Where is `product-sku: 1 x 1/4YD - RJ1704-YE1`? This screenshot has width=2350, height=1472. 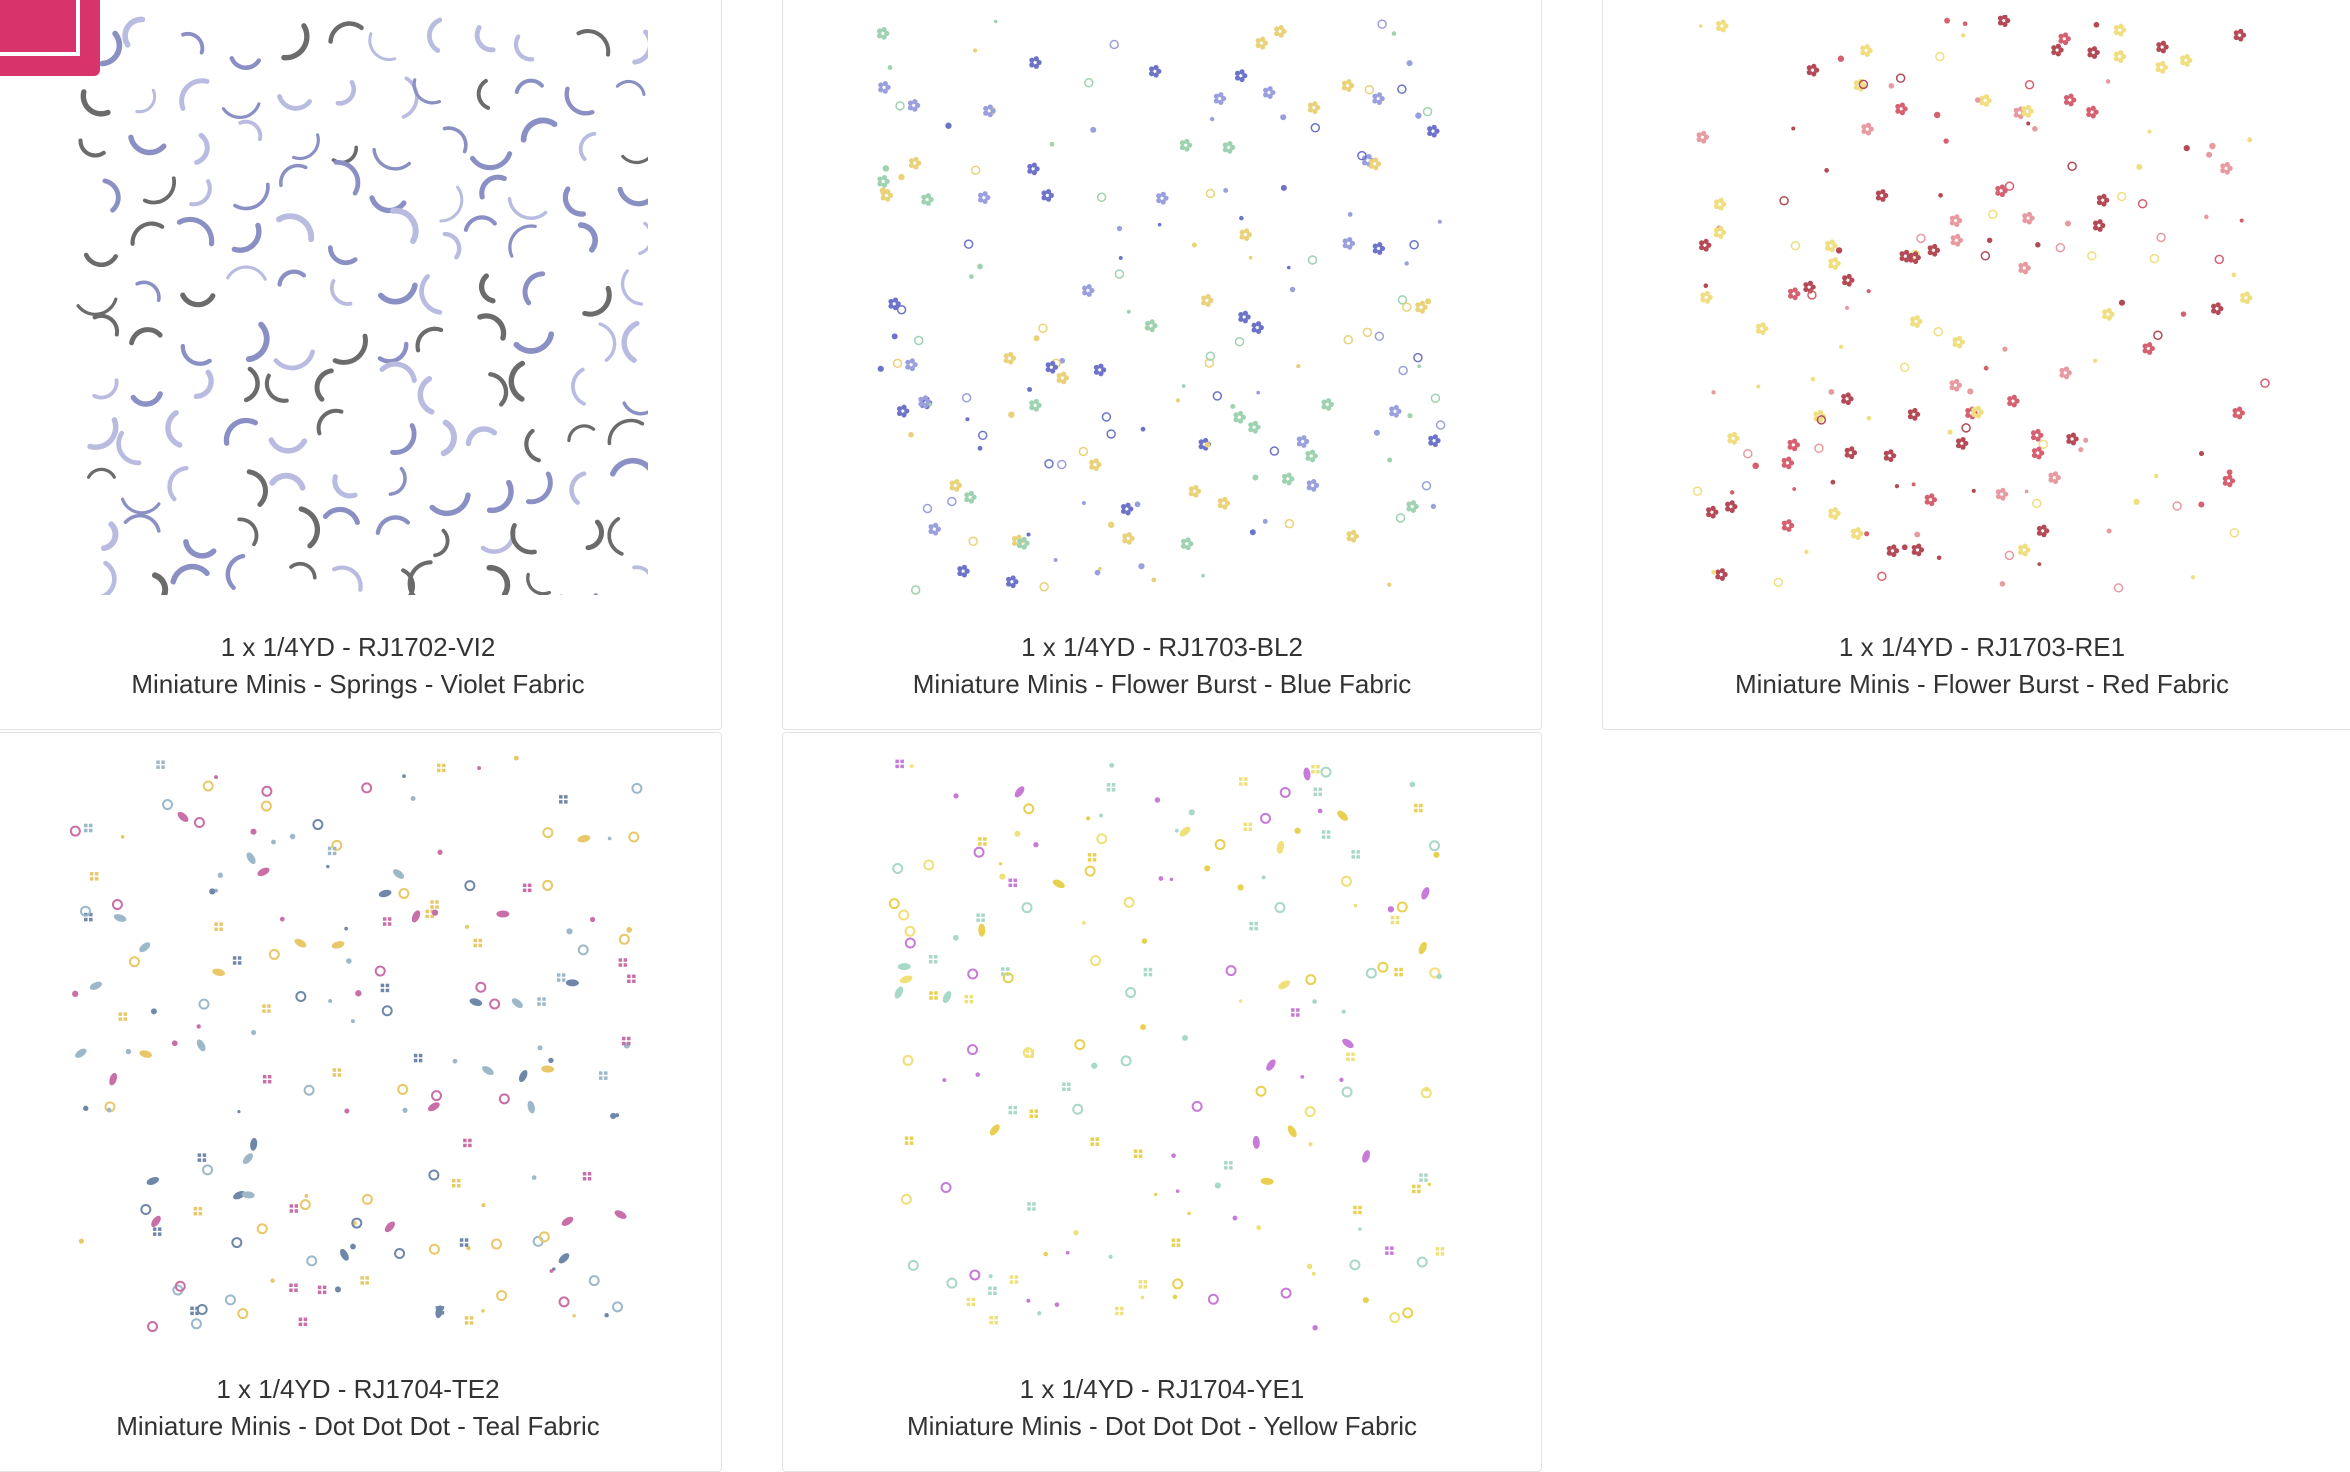
product-sku: 1 x 1/4YD - RJ1704-YE1 is located at coordinates (1162, 1389).